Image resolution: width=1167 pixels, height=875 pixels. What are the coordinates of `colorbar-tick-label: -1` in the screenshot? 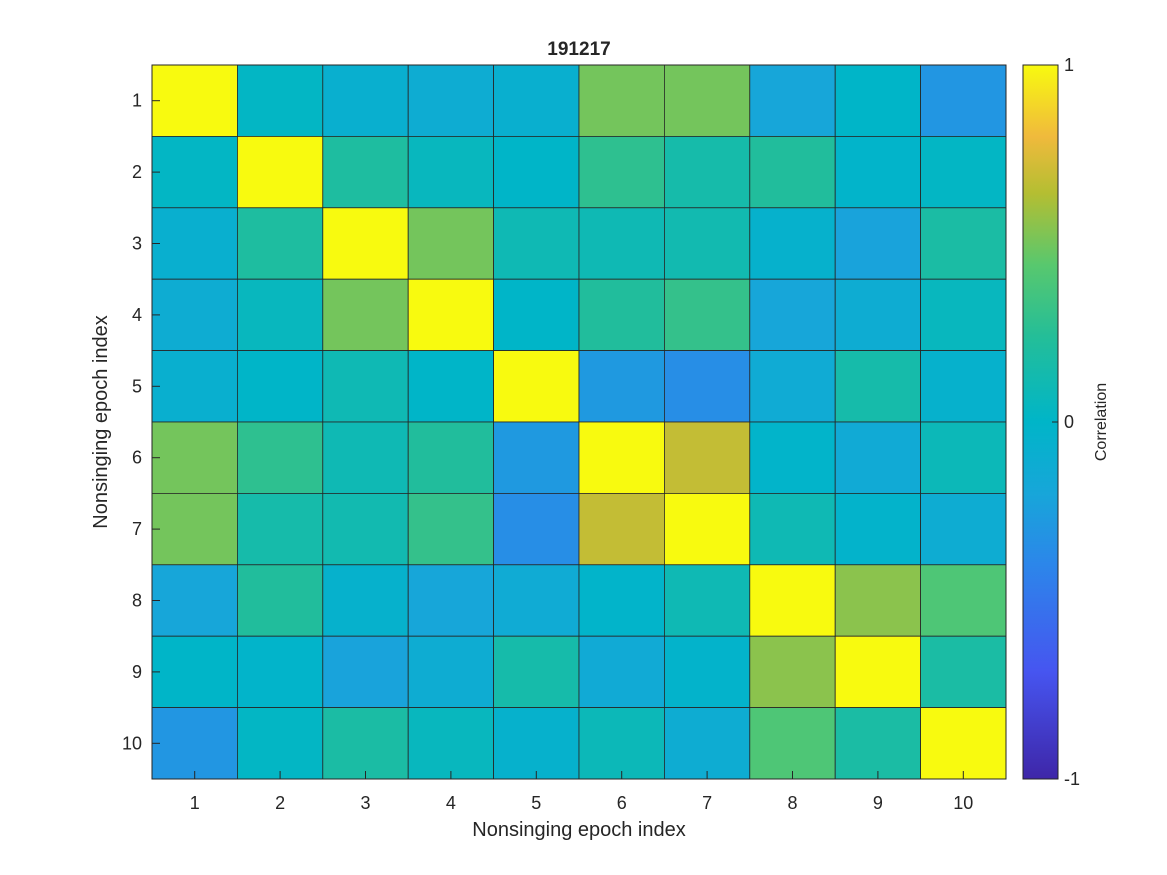 It's located at (1072, 779).